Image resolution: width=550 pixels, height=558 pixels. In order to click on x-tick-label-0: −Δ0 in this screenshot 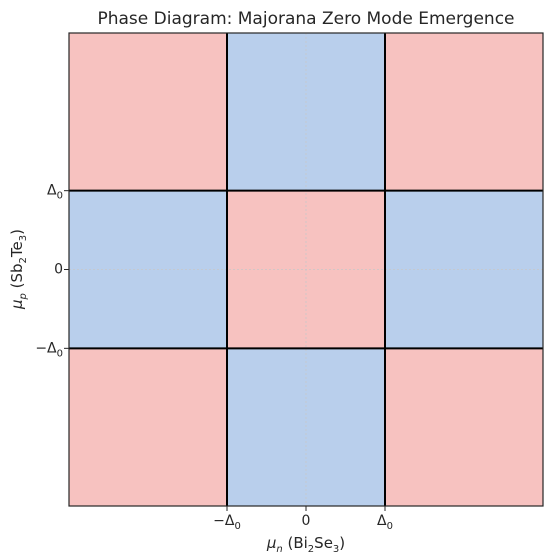, I will do `click(227, 522)`.